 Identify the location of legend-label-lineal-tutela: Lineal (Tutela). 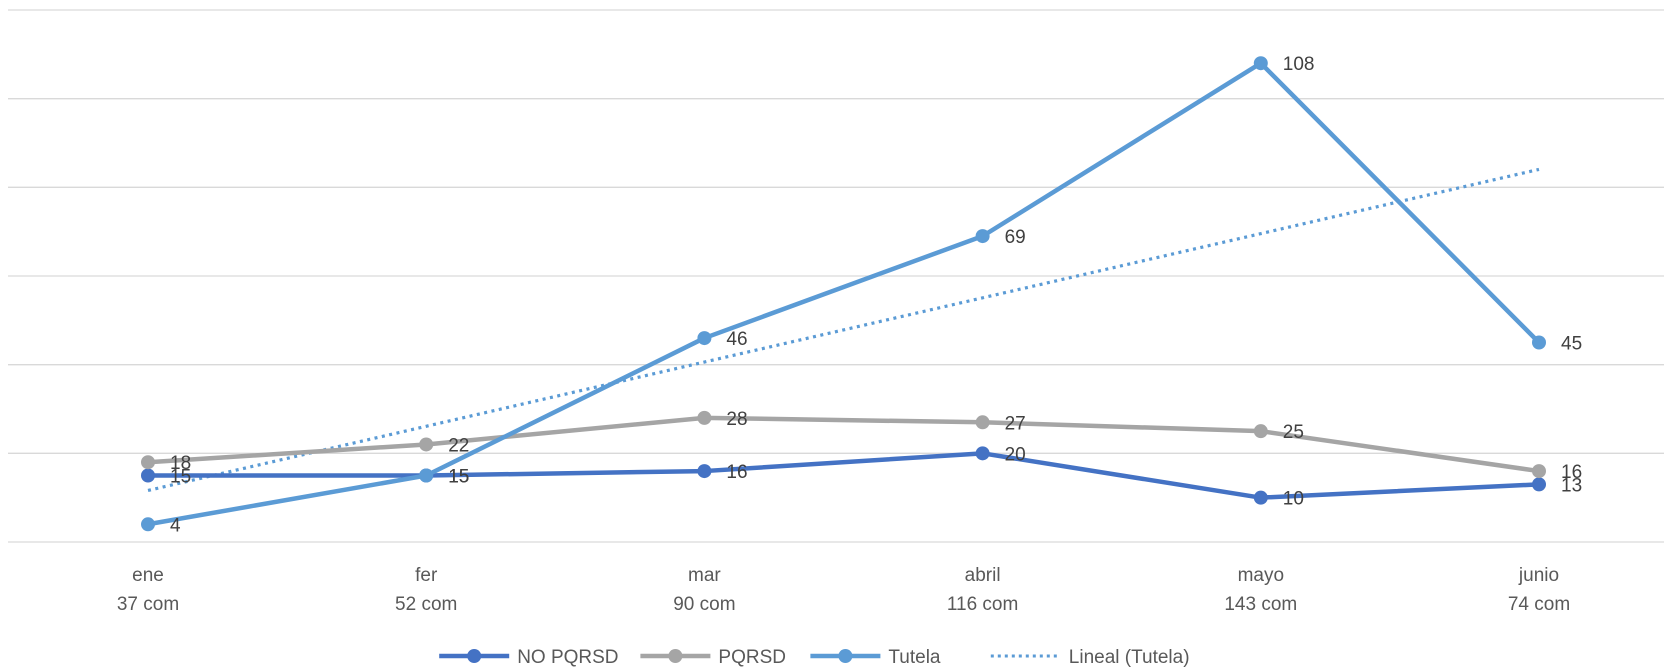
(1129, 657).